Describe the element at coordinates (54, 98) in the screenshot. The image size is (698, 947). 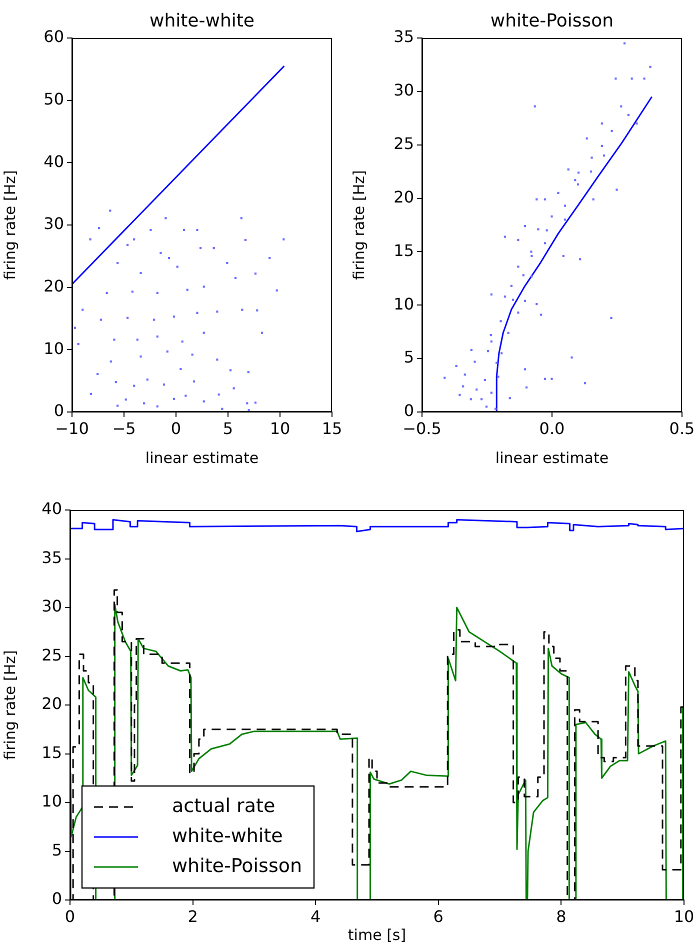
I see `y-tick-label: 50` at that location.